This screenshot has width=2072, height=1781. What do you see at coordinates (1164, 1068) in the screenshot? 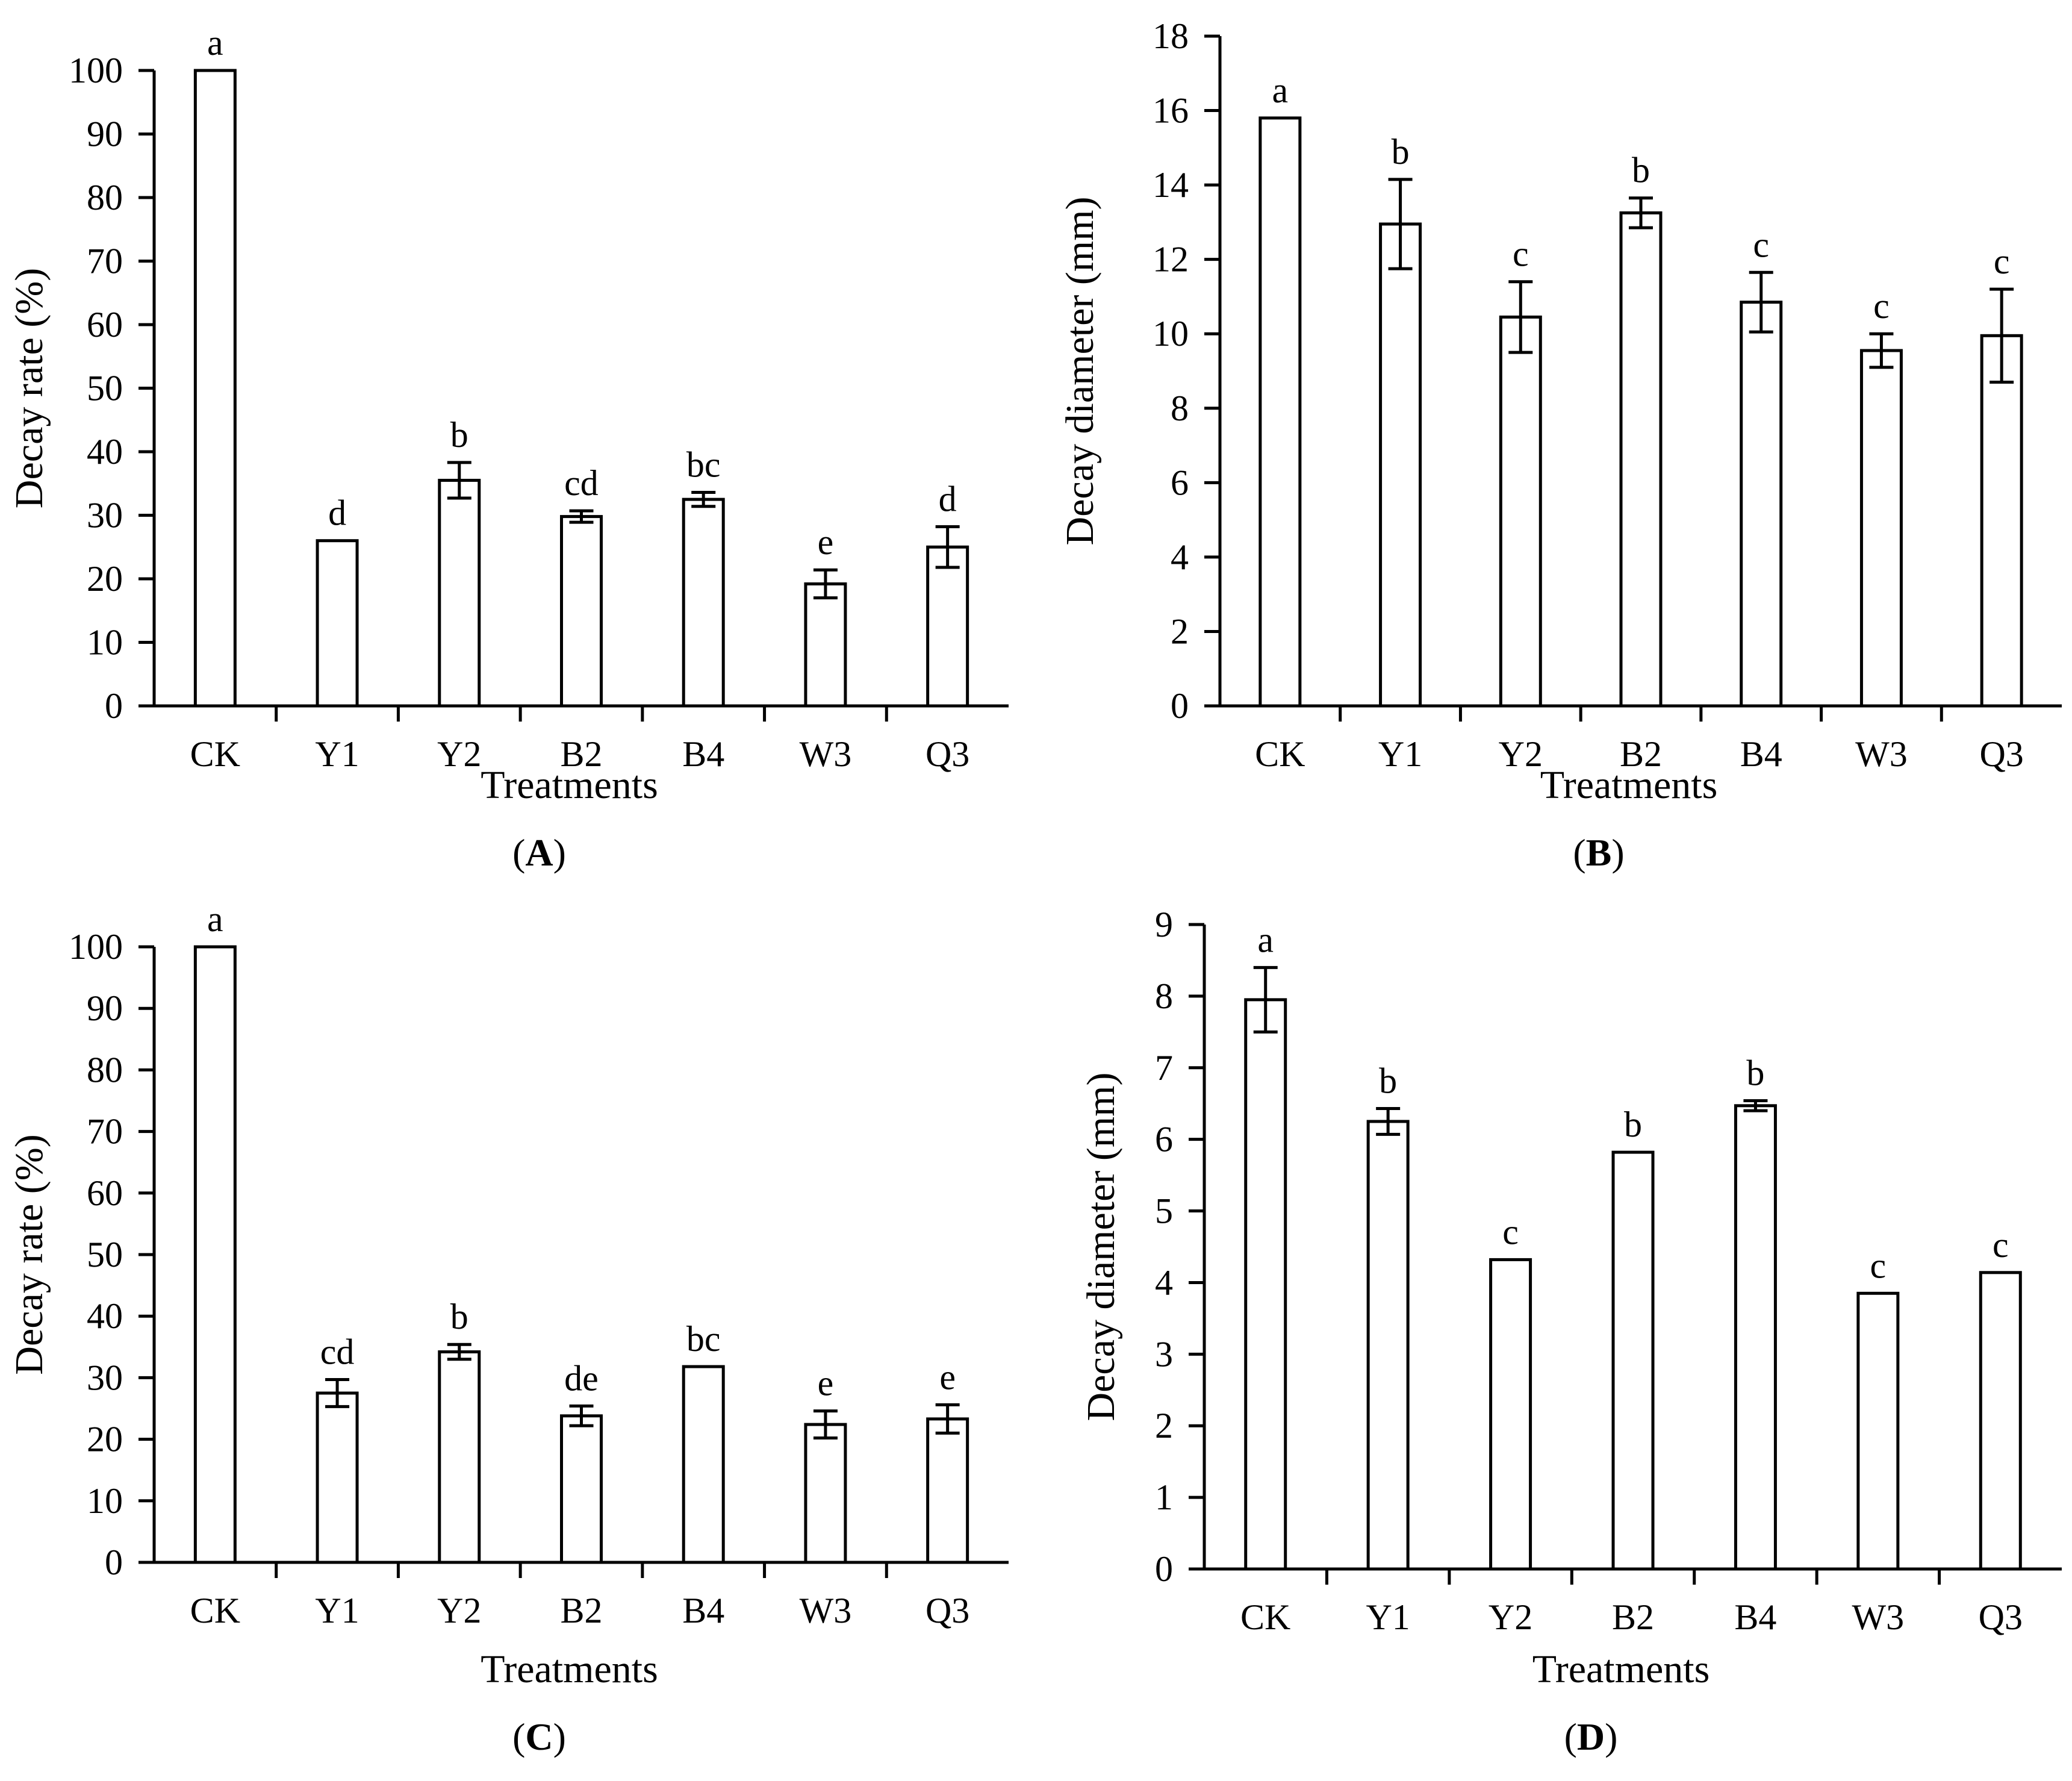
I see `y-tick-label: 7` at bounding box center [1164, 1068].